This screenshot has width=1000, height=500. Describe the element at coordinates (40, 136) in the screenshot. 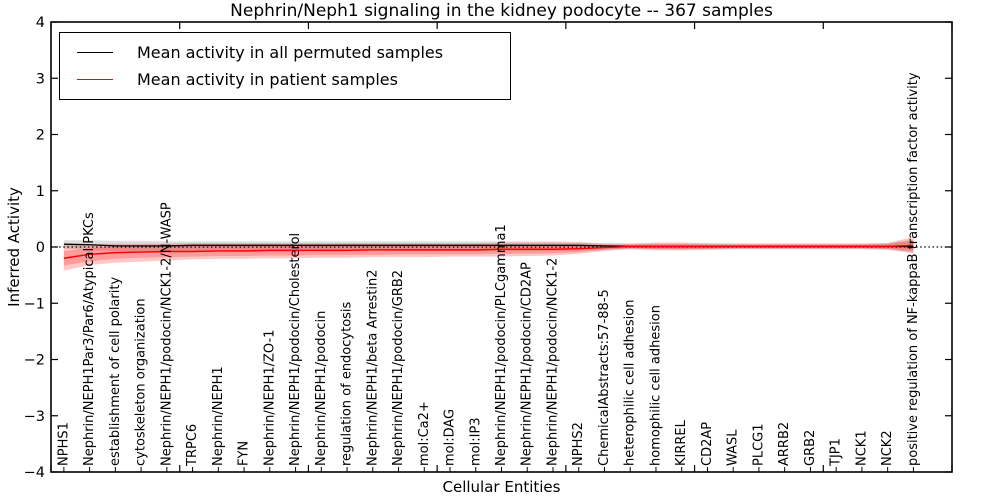

I see `y-tick-label: 2` at that location.